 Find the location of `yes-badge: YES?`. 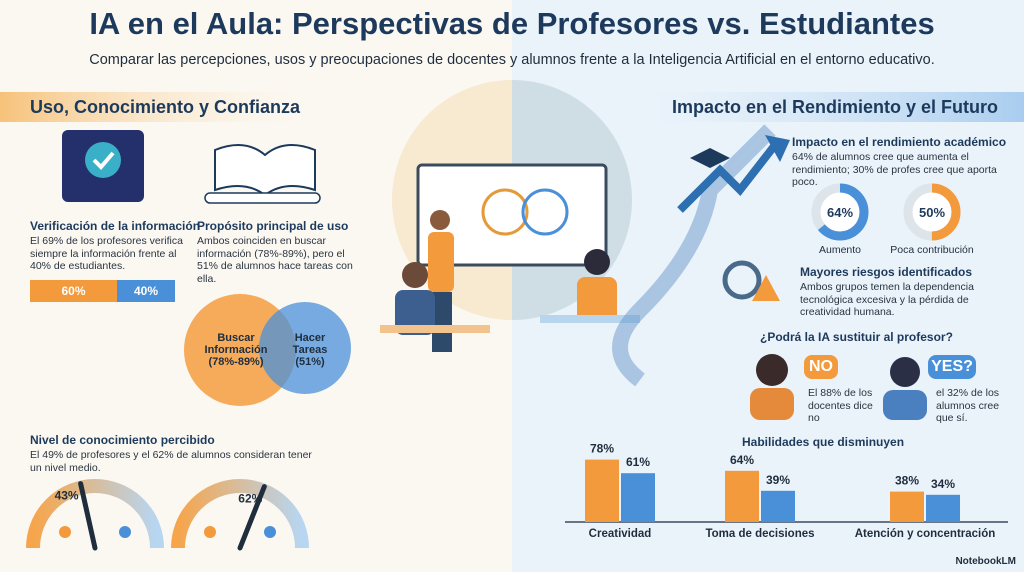

yes-badge: YES? is located at coordinates (952, 366).